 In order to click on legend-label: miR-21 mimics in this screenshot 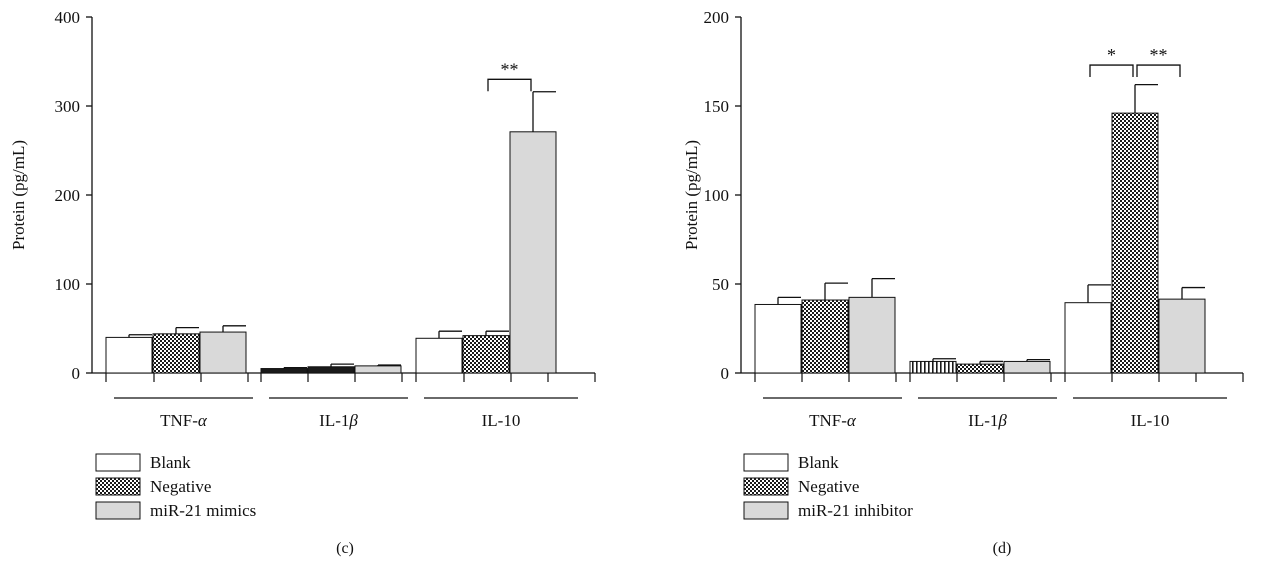, I will do `click(203, 510)`.